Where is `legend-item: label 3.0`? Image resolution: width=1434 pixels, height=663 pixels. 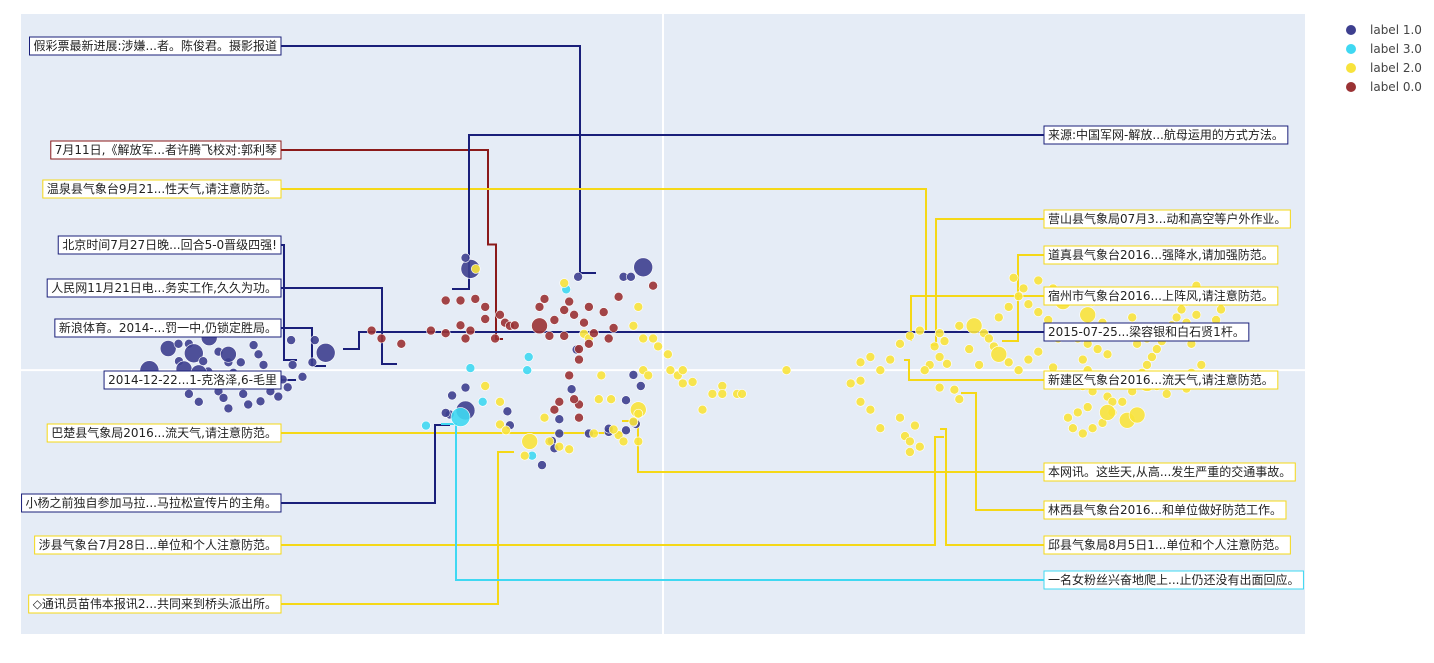
legend-item: label 3.0 is located at coordinates (1384, 49).